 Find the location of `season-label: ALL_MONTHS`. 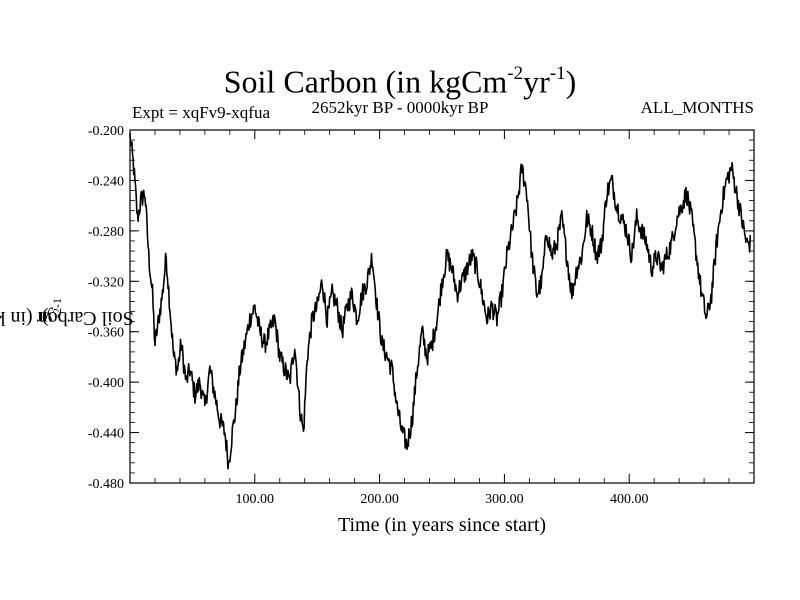

season-label: ALL_MONTHS is located at coordinates (697, 107).